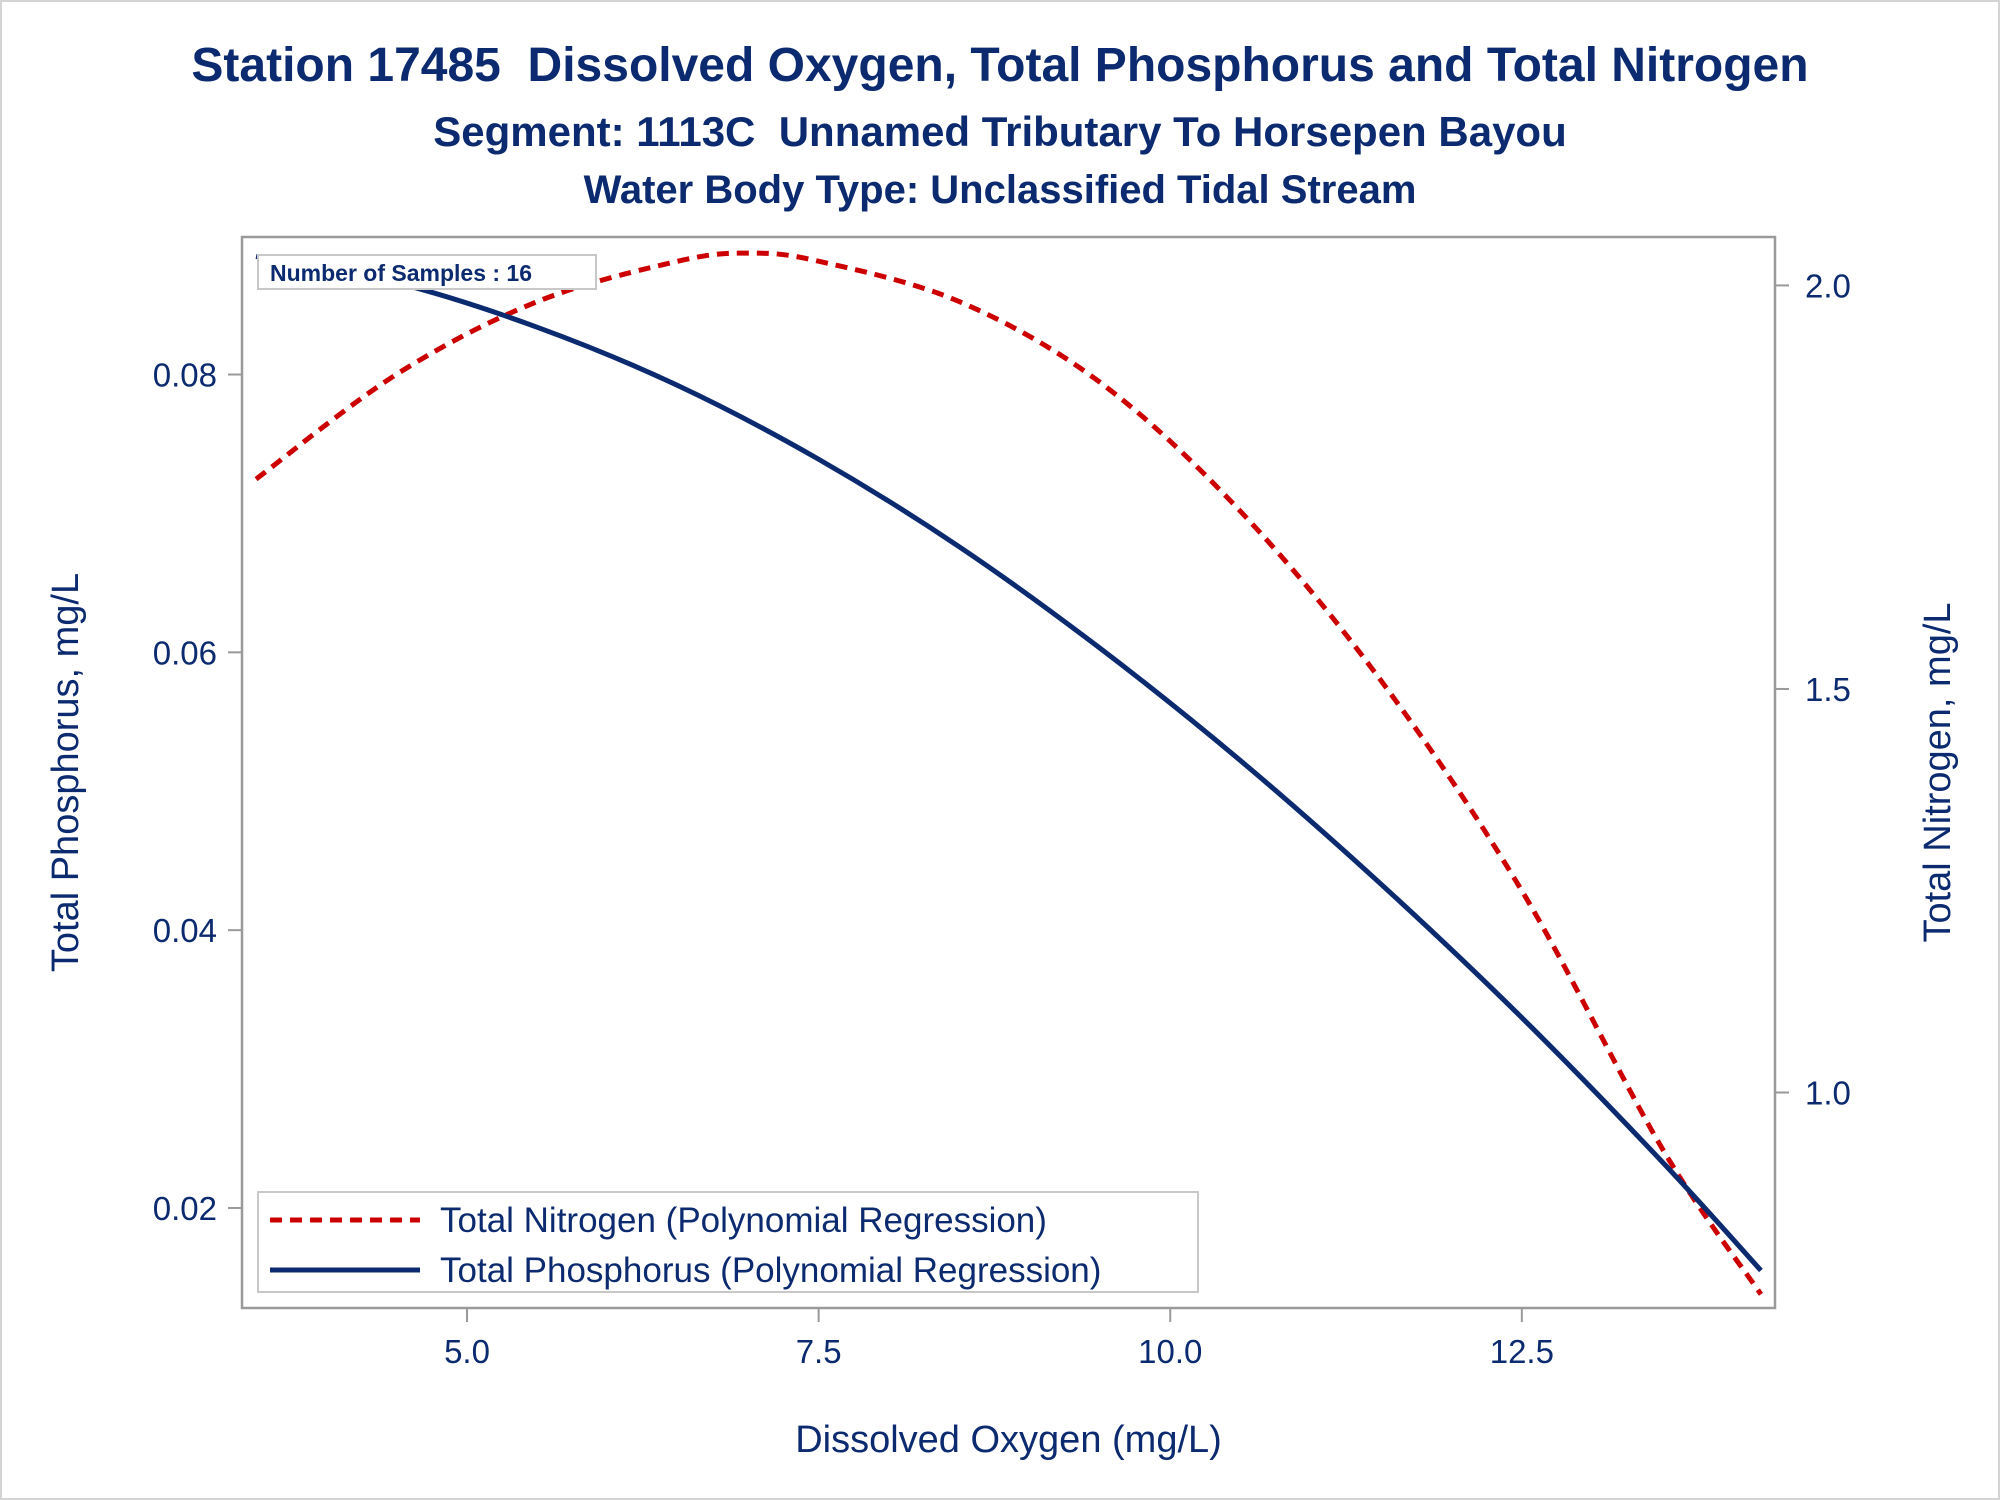 This screenshot has width=2000, height=1500. I want to click on legend-box, so click(728, 1242).